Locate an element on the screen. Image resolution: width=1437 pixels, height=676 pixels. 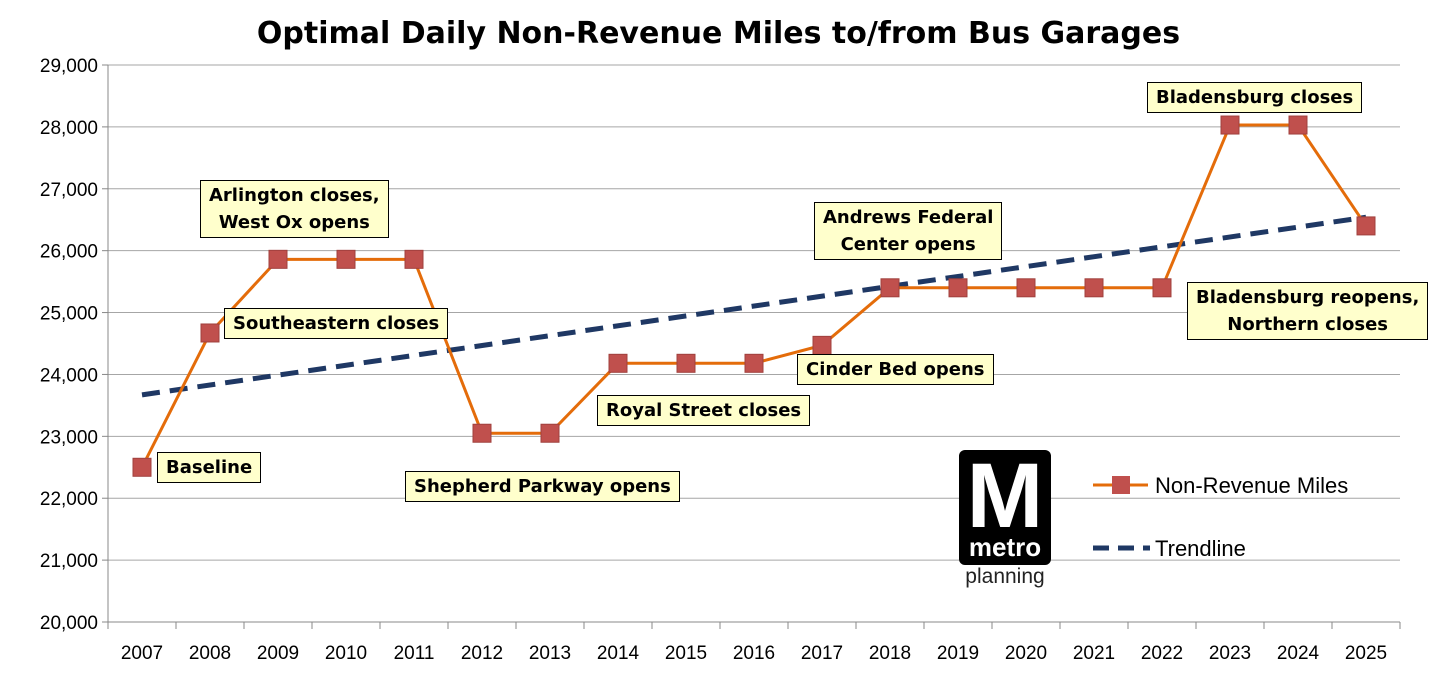
logo-word: metro is located at coordinates (1005, 547).